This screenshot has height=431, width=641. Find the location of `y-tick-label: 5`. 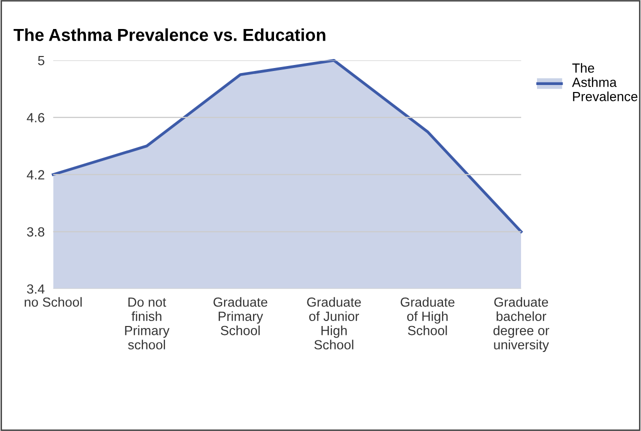

y-tick-label: 5 is located at coordinates (41, 61).